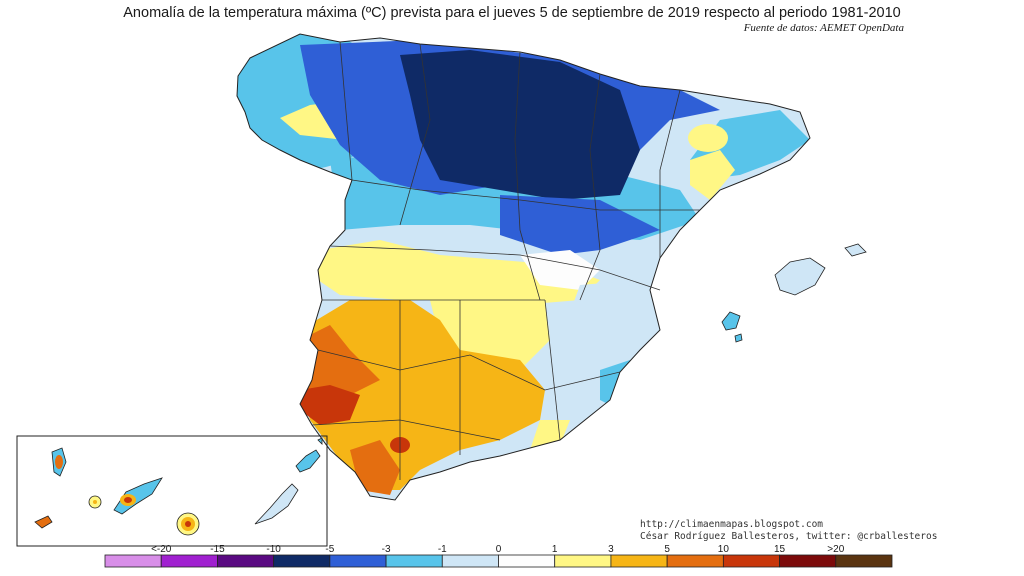 Image resolution: width=1024 pixels, height=576 pixels. I want to click on legend-label: 0, so click(499, 549).